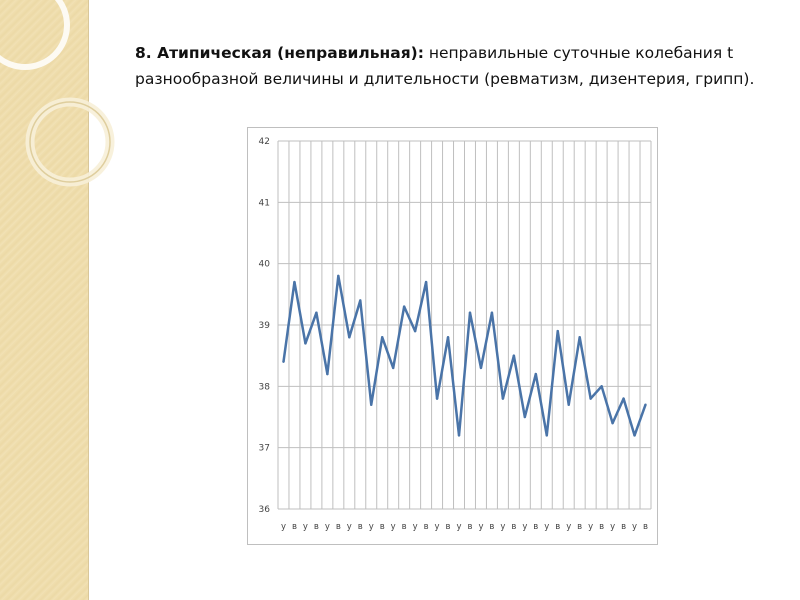 This screenshot has height=600, width=800. I want to click on decorative-circles, so click(57, 93).